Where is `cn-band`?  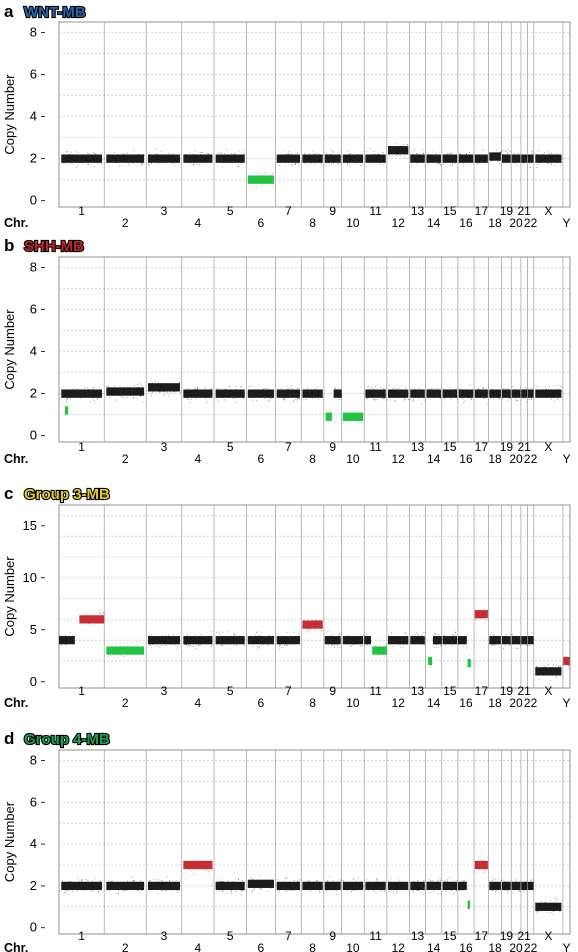 cn-band is located at coordinates (81, 886).